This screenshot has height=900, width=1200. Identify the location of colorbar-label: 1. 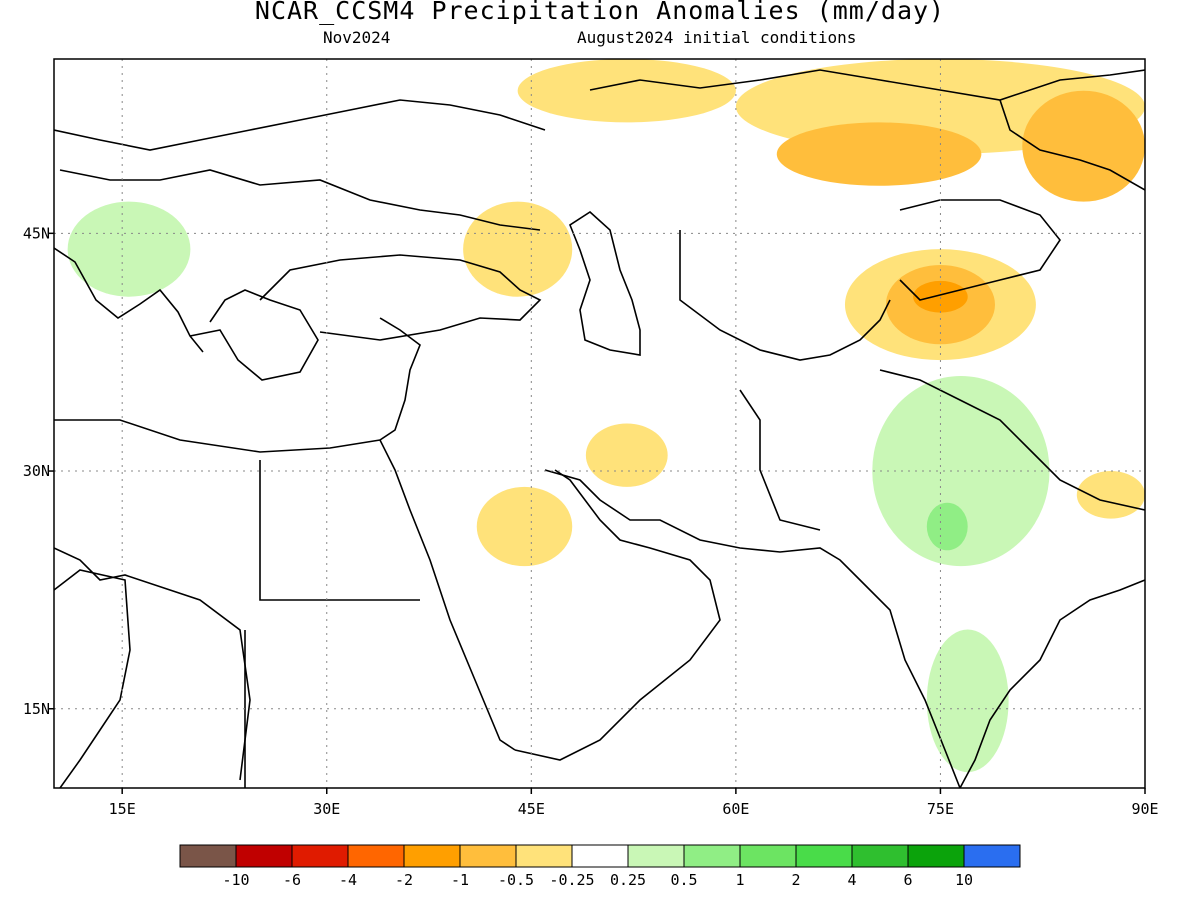
(739, 880).